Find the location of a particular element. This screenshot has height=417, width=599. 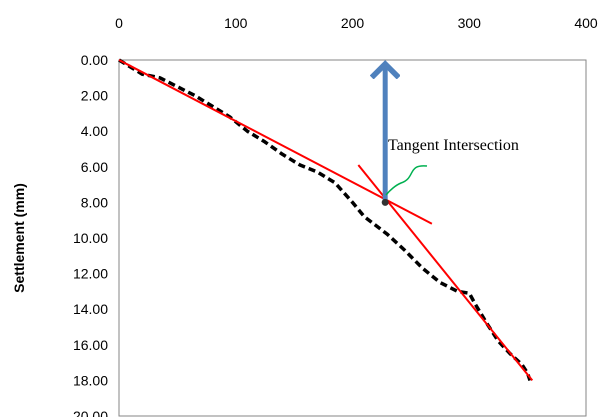

y-tick-label: 10.00 is located at coordinates (90, 238).